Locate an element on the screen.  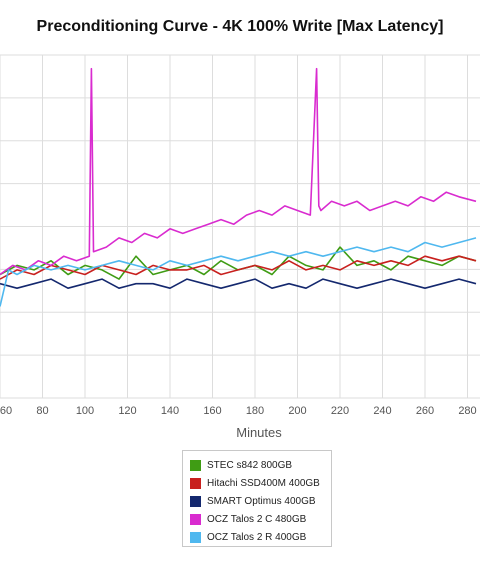
x-tick-label: 180 is located at coordinates (255, 411).